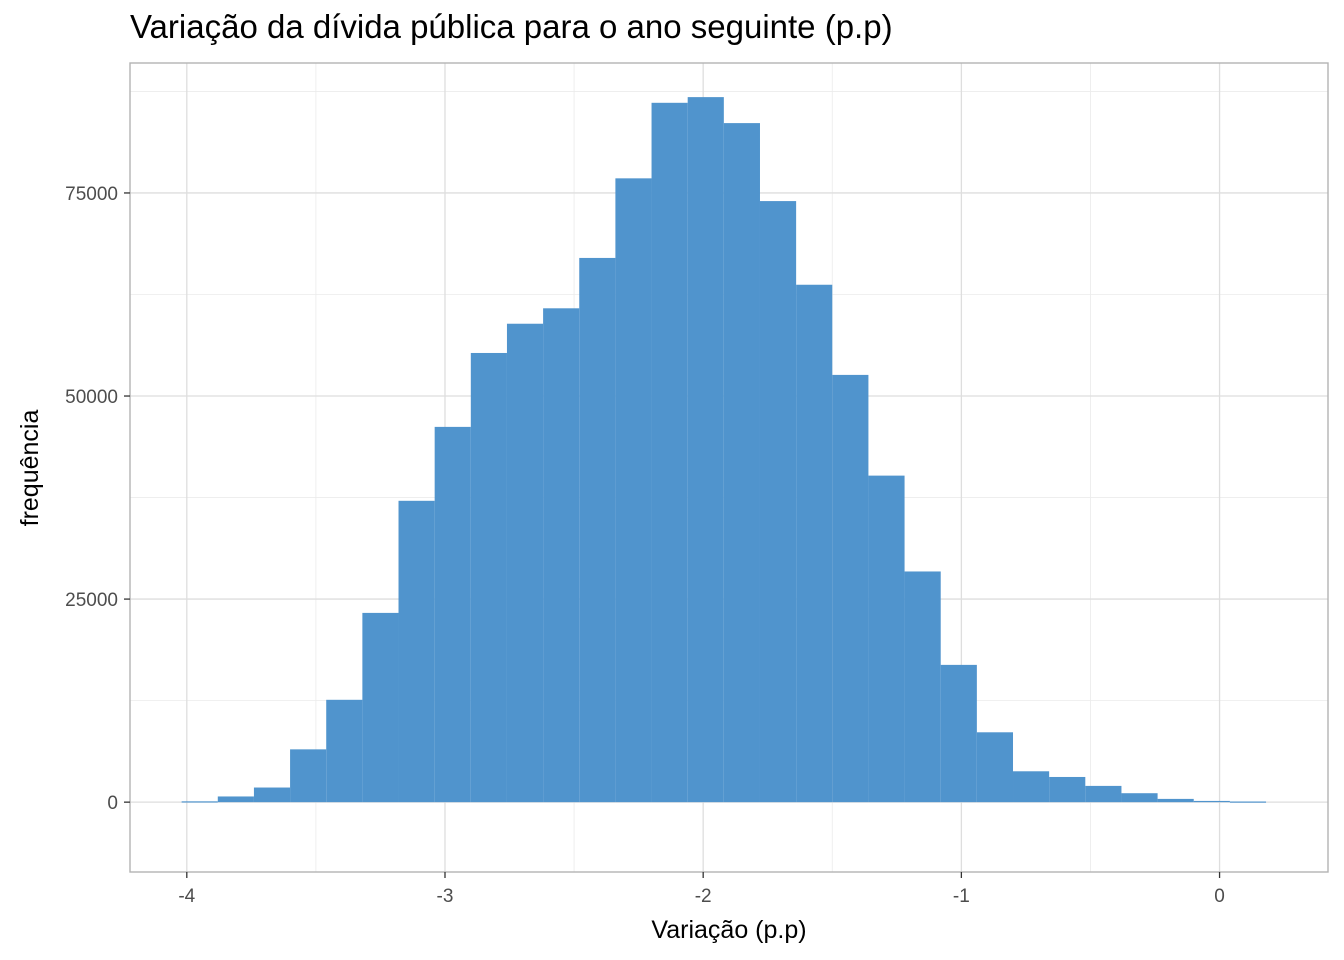 This screenshot has width=1344, height=960. I want to click on x-tick-label: -1, so click(961, 896).